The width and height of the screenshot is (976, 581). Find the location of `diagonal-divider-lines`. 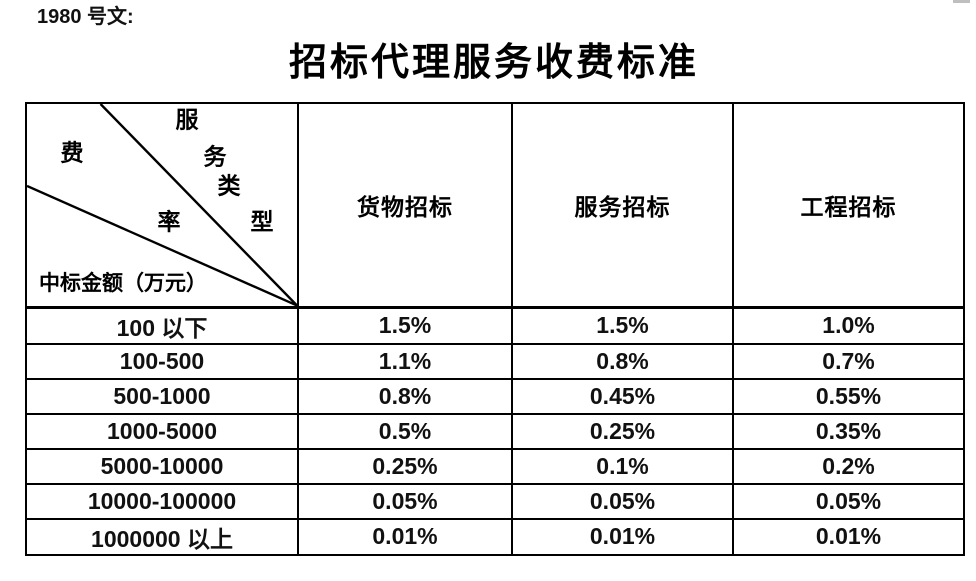

diagonal-divider-lines is located at coordinates (162, 204).